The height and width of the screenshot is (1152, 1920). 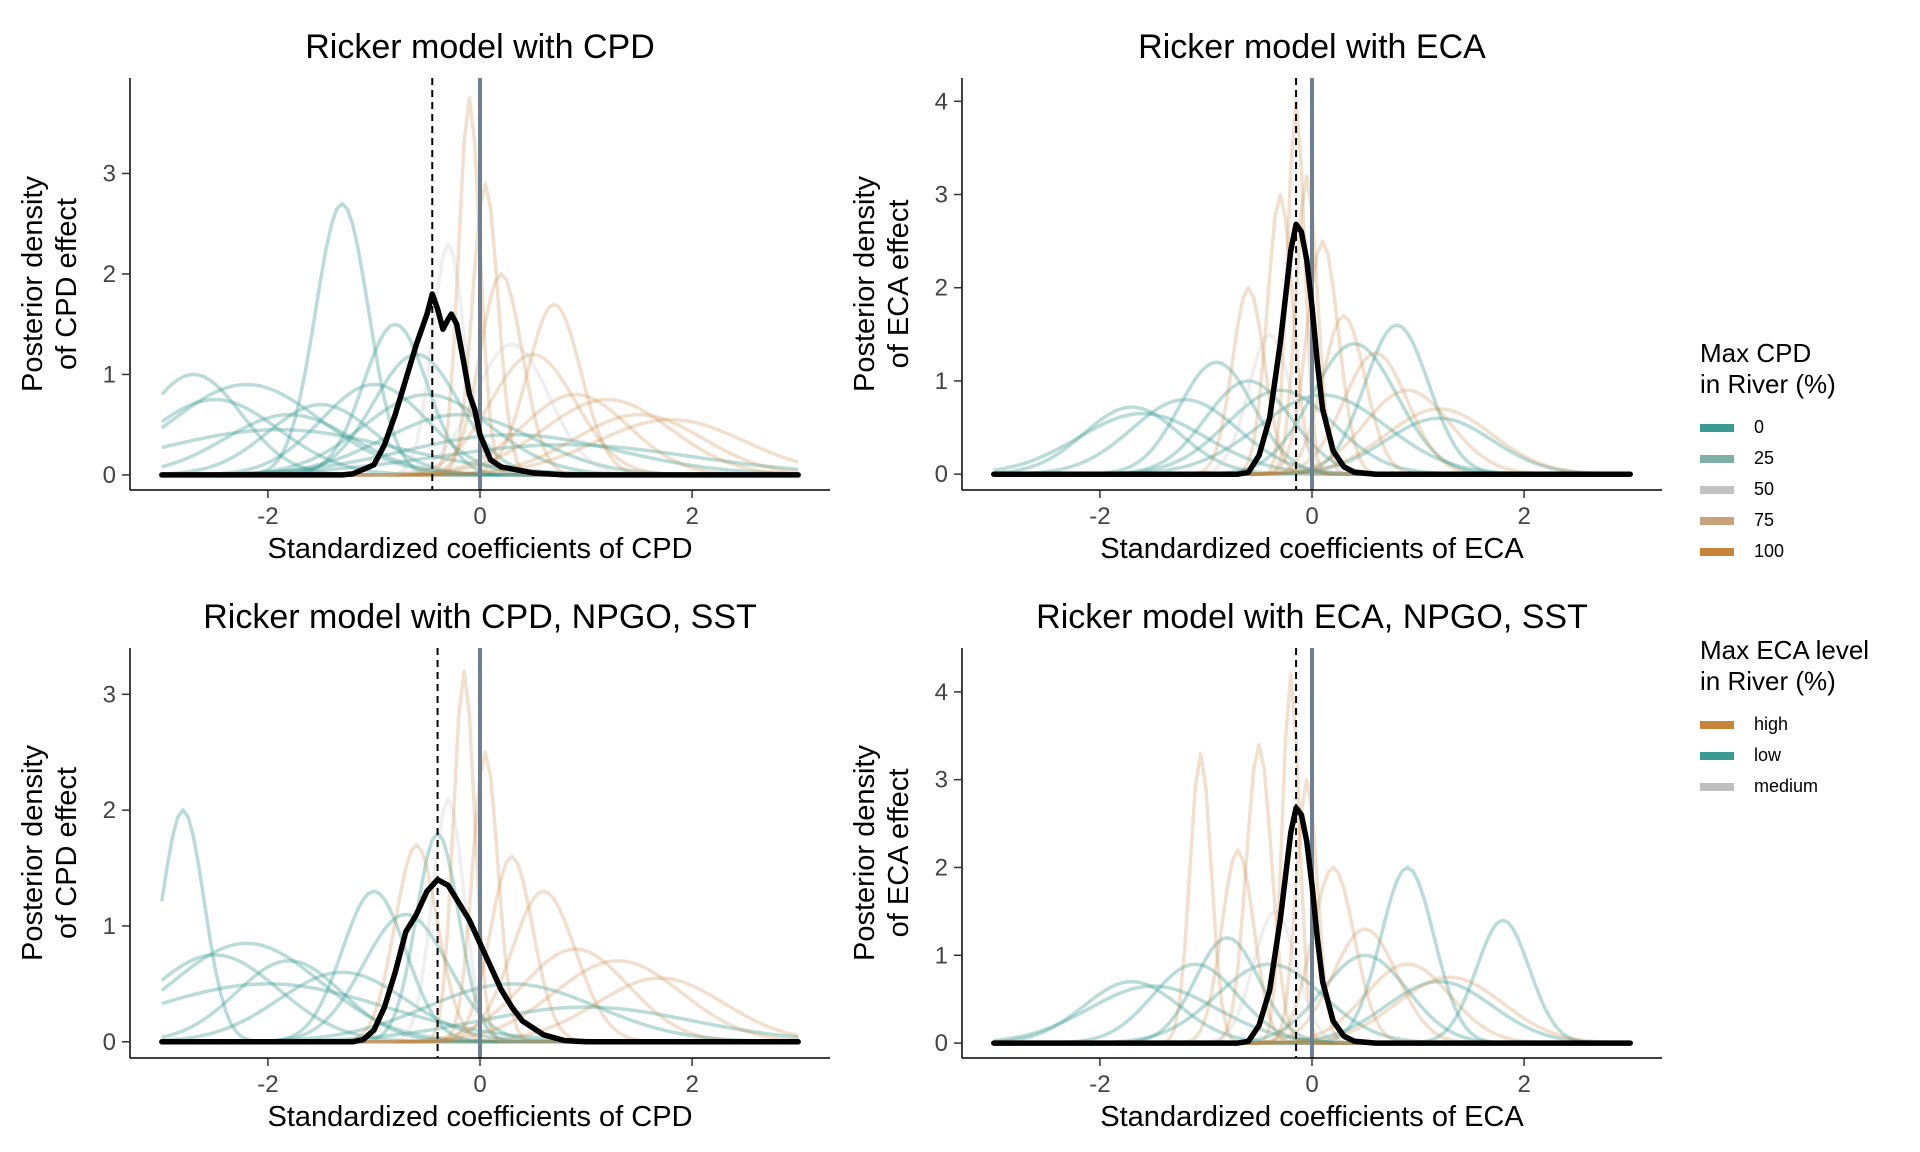 What do you see at coordinates (941, 288) in the screenshot?
I see `panel-2-ytick-label-2: 2` at bounding box center [941, 288].